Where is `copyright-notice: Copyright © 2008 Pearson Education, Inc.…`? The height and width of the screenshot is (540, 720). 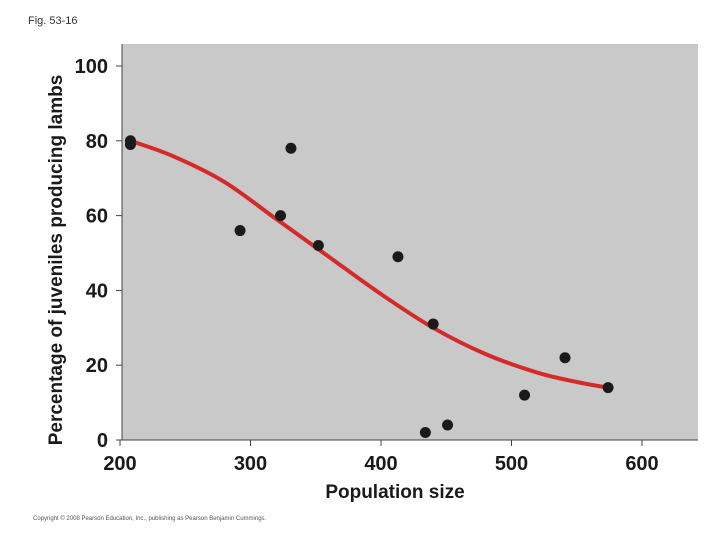 copyright-notice: Copyright © 2008 Pearson Education, Inc.… is located at coordinates (150, 519).